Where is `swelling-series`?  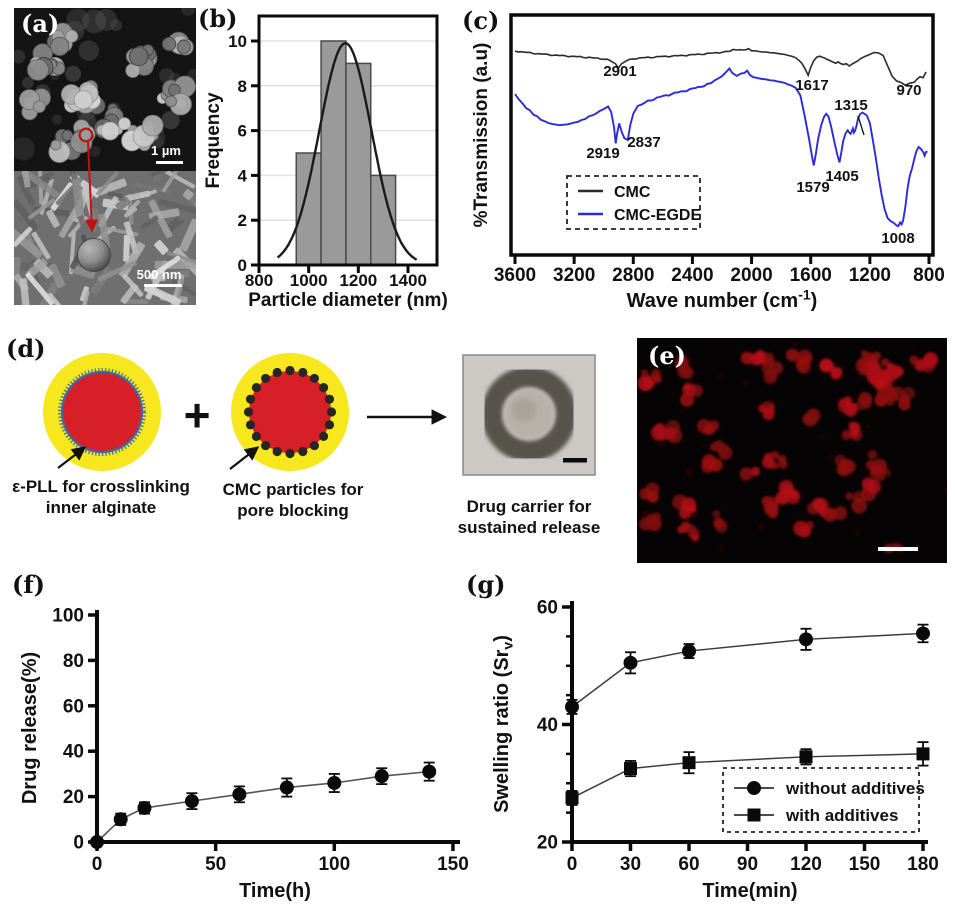
swelling-series is located at coordinates (747, 714).